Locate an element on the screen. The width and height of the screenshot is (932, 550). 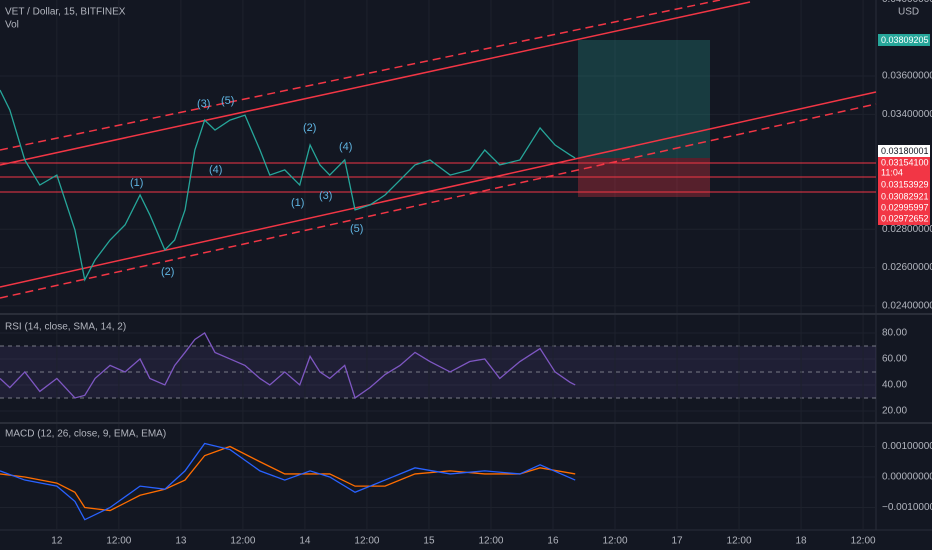
y-tick-label: 0.00000000 is located at coordinates (907, 477).